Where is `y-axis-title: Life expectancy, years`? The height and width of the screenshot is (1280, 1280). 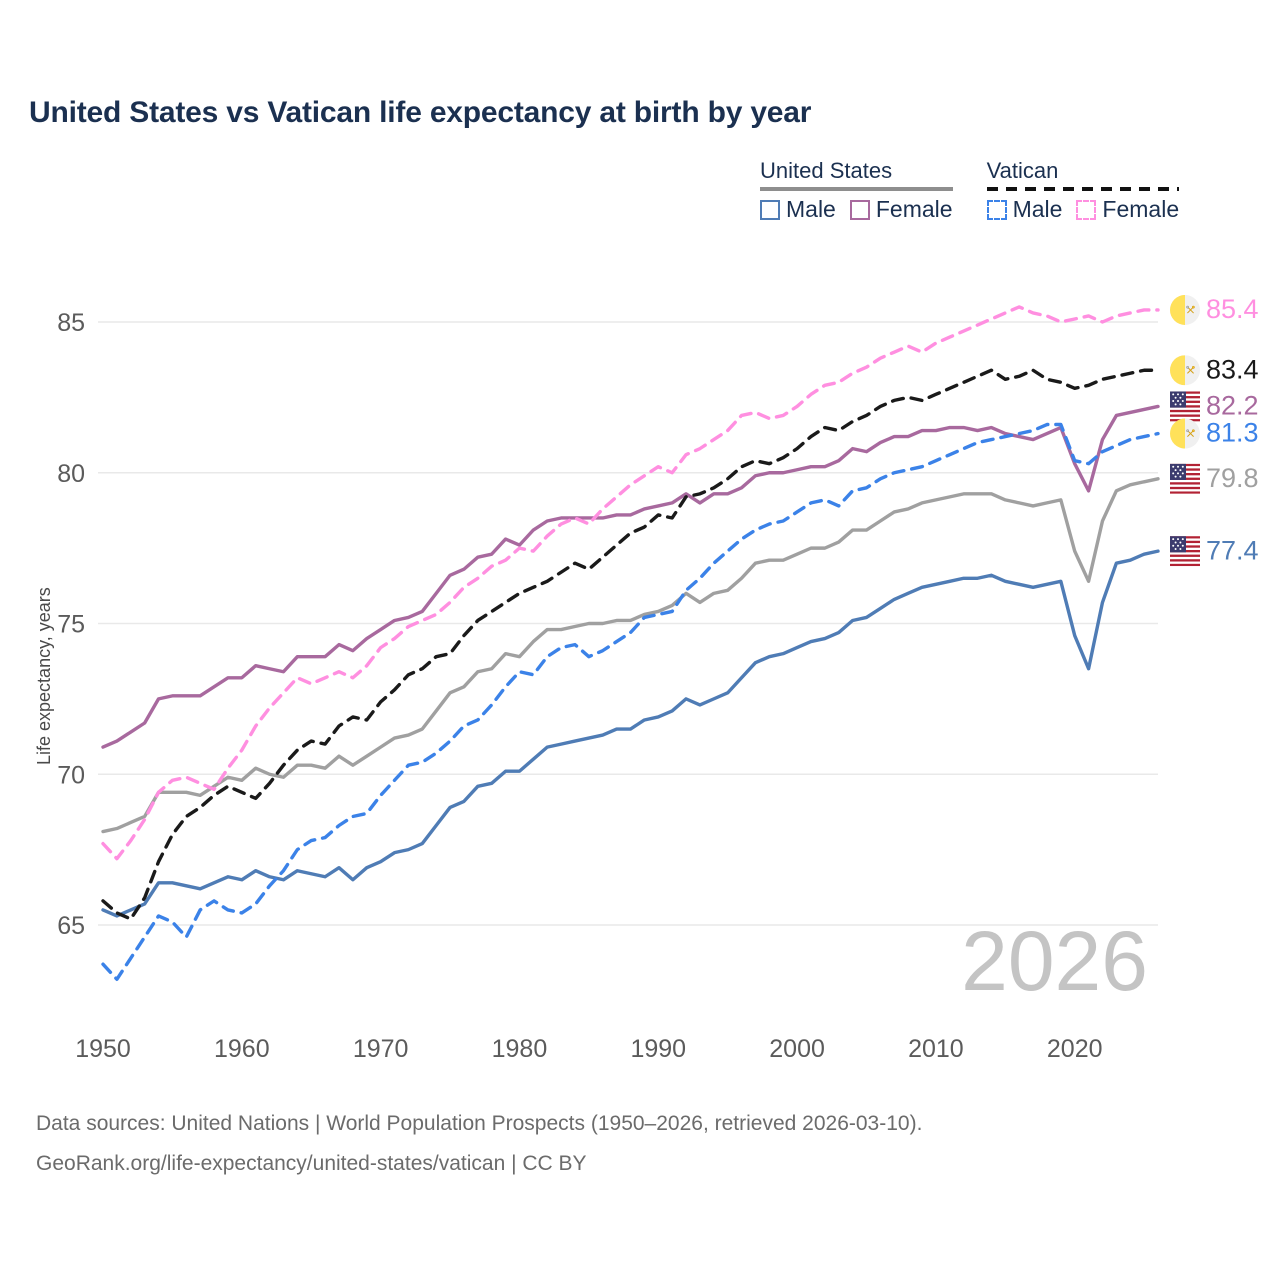
y-axis-title: Life expectancy, years is located at coordinates (44, 676).